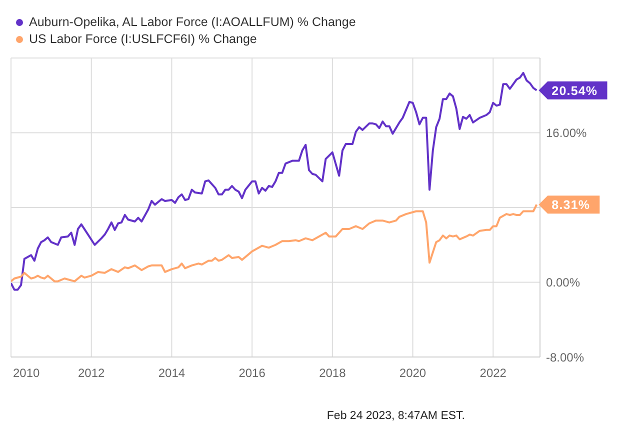  I want to click on x-tick-label: 2010, so click(26, 373).